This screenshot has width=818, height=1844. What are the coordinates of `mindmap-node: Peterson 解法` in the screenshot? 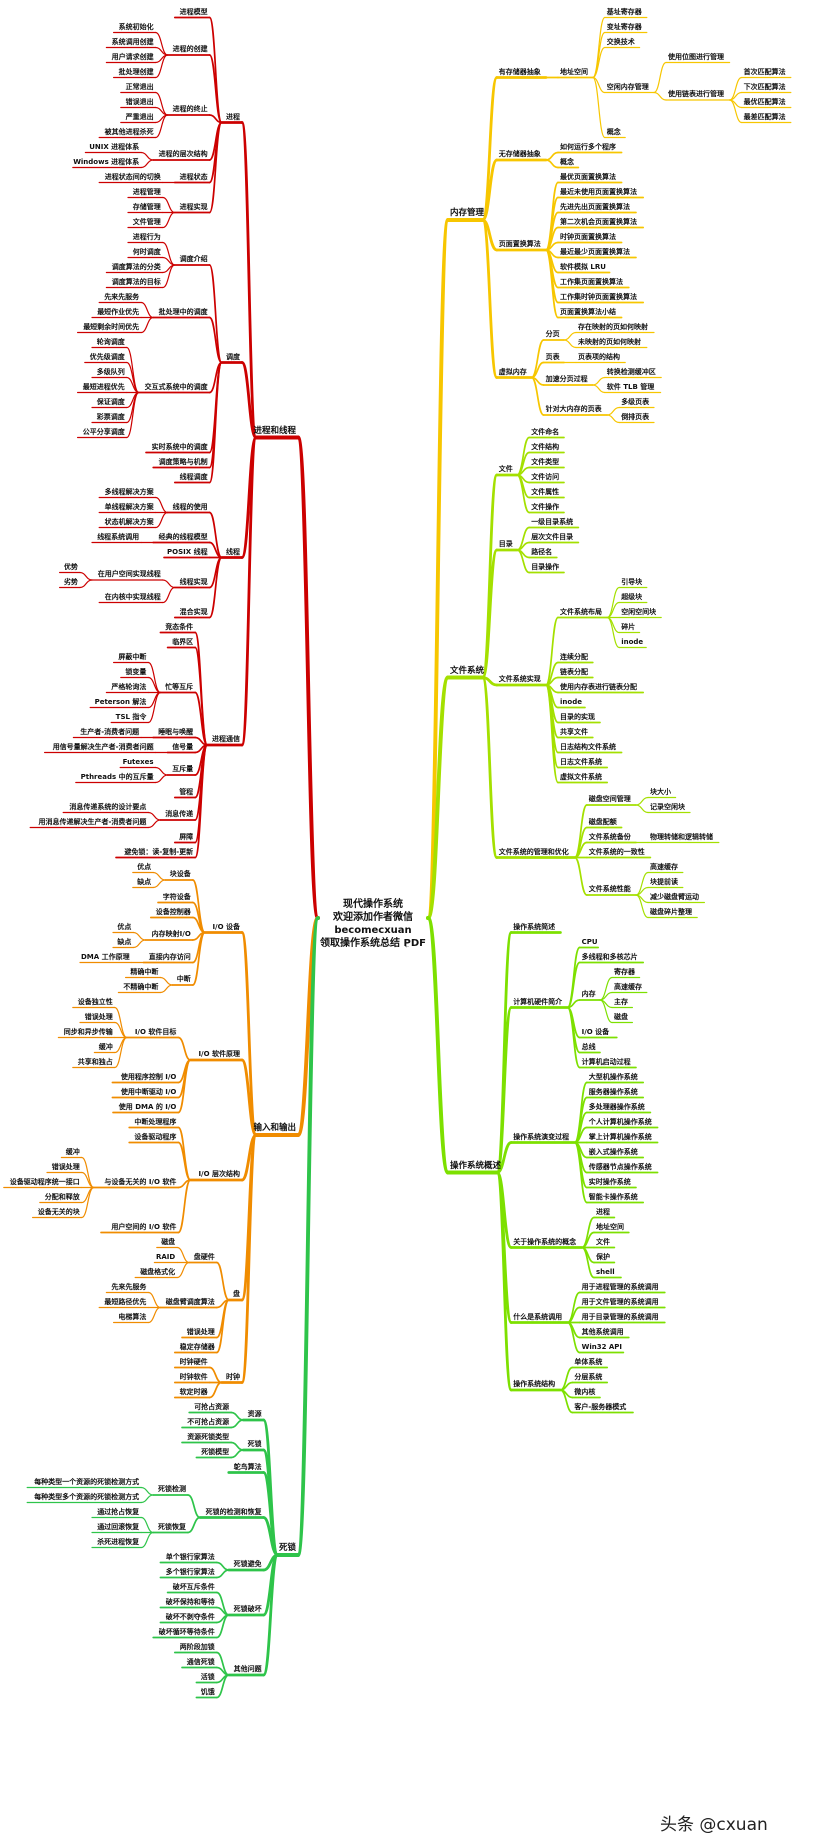 It's located at (120, 701).